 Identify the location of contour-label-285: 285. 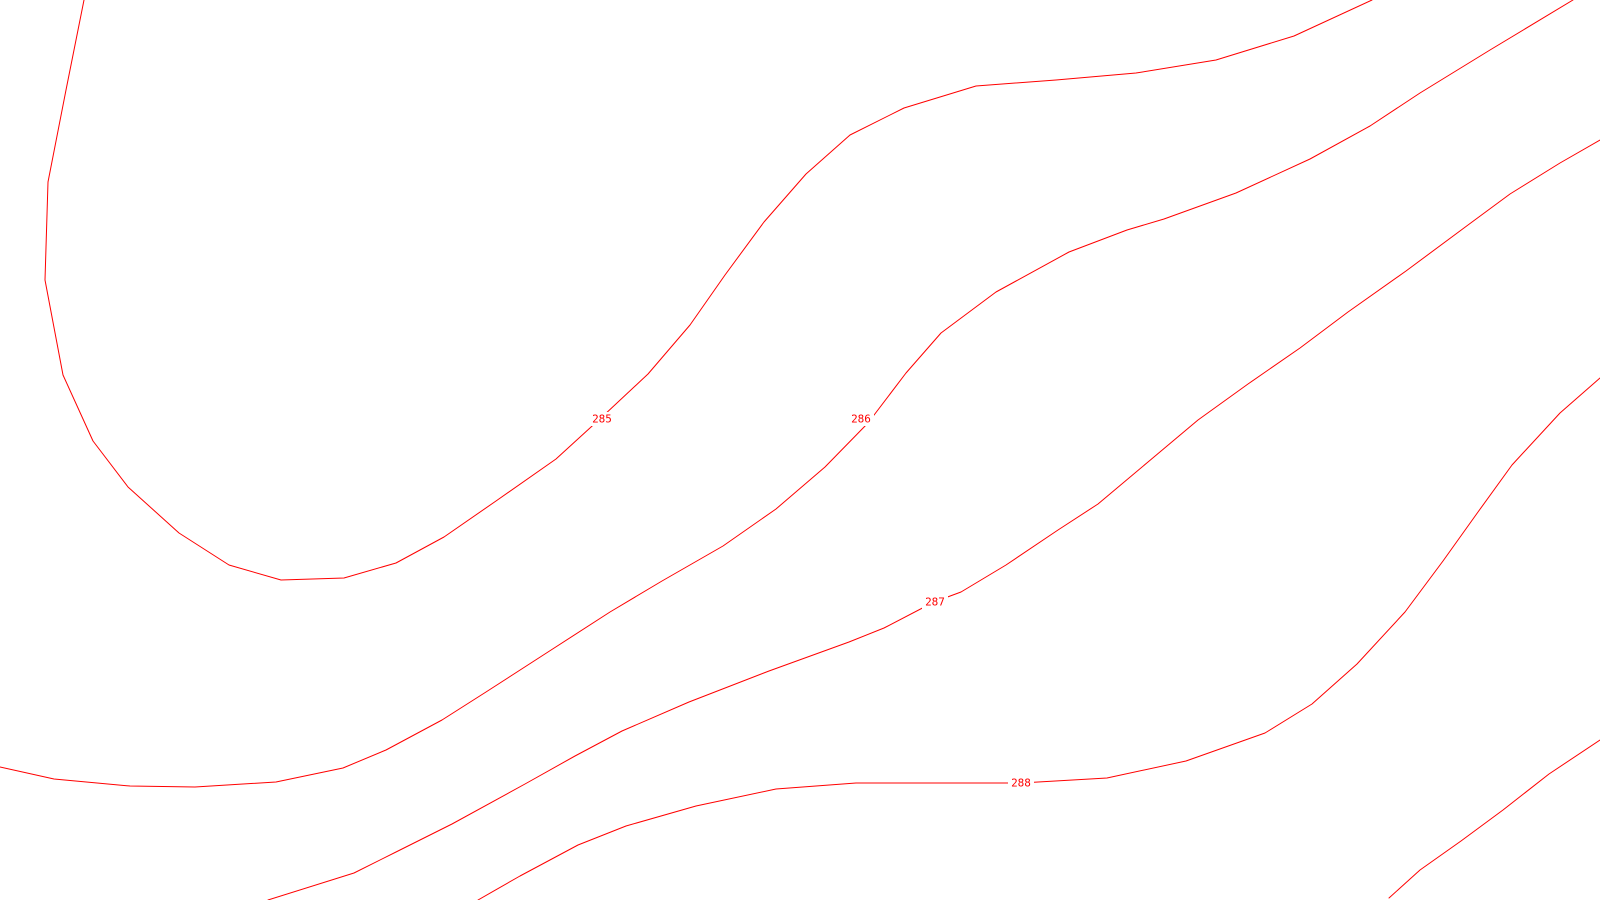
(602, 419).